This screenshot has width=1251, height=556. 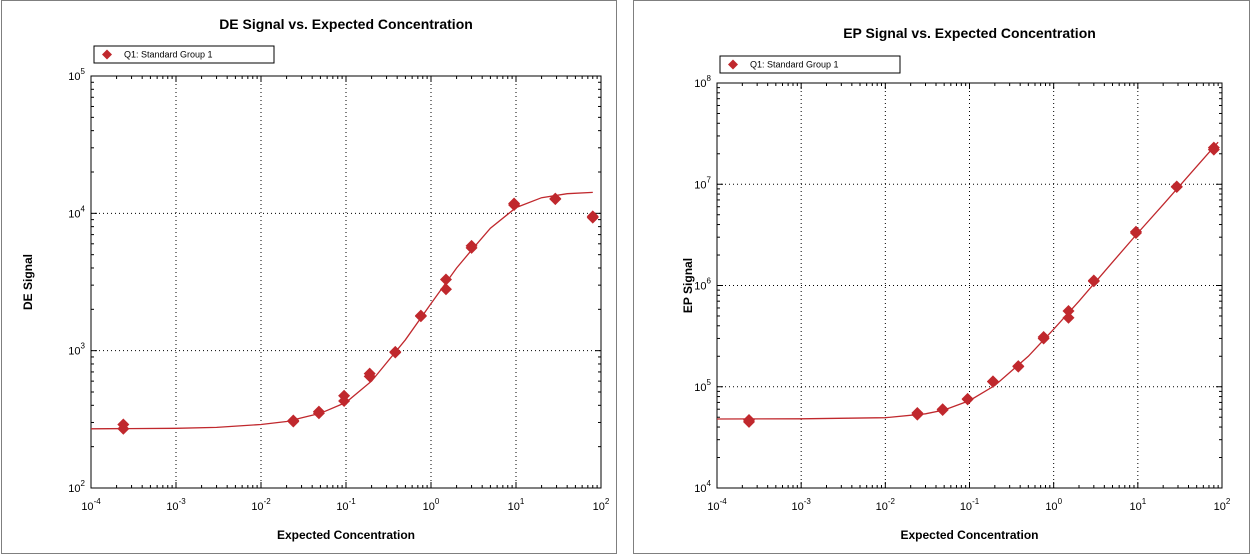 I want to click on y-axis-label: EP Signal, so click(x=688, y=285).